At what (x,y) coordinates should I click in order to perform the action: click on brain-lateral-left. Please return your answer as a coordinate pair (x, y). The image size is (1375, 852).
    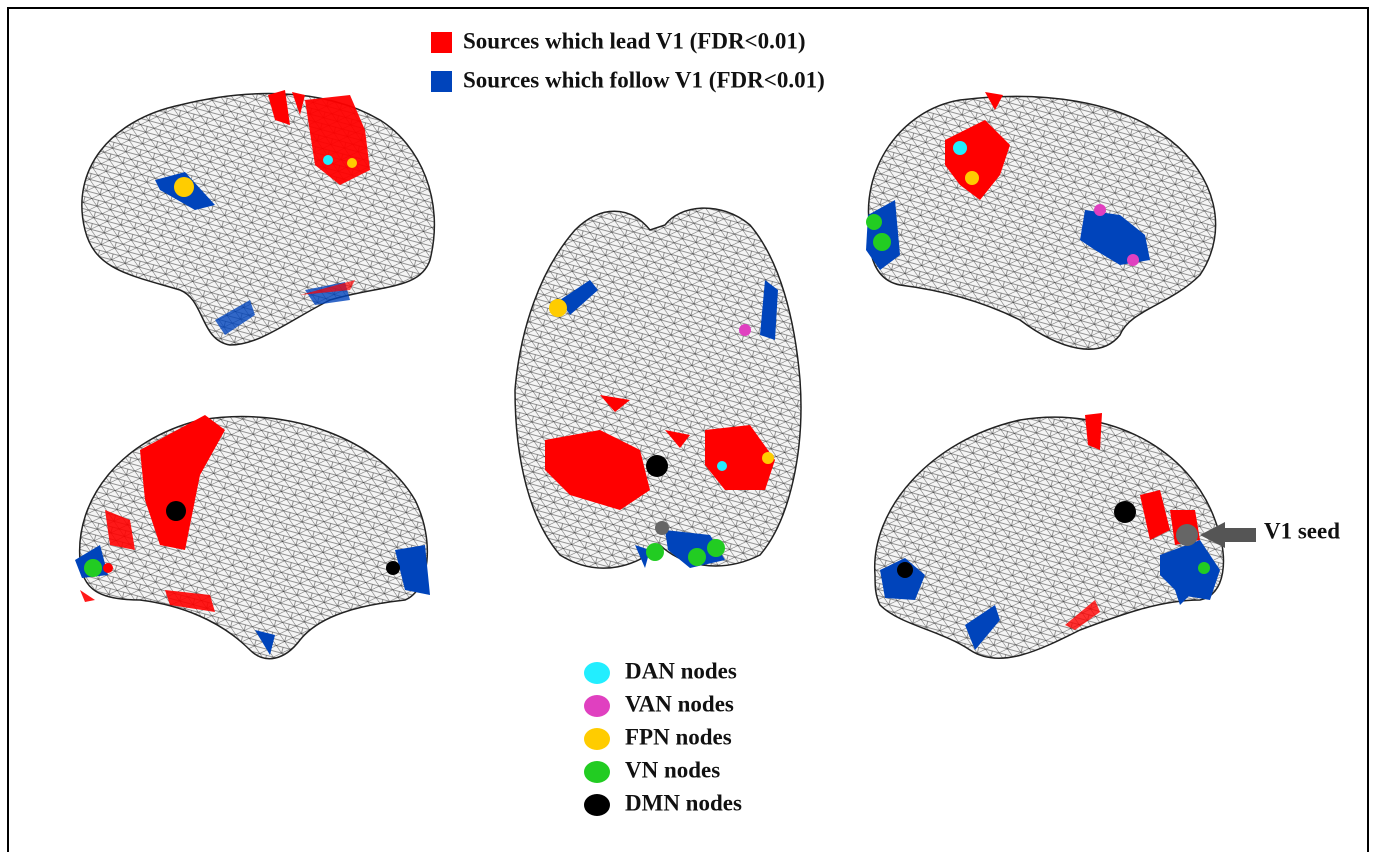
    Looking at the image, I should click on (258, 218).